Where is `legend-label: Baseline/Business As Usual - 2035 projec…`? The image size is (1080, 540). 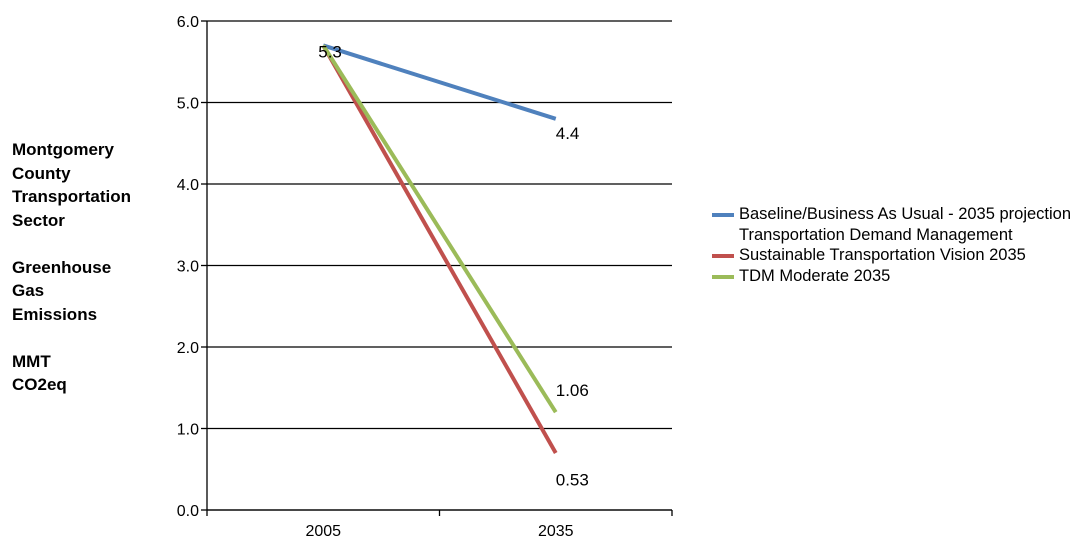 legend-label: Baseline/Business As Usual - 2035 projec… is located at coordinates (905, 214).